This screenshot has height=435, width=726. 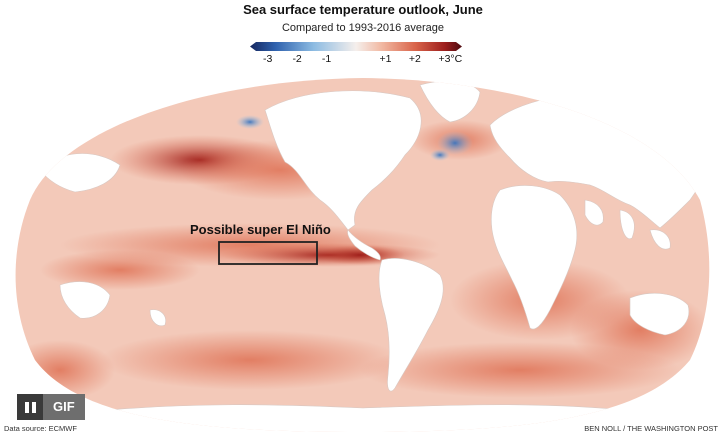 What do you see at coordinates (414, 59) in the screenshot?
I see `legend-tick-label: +2` at bounding box center [414, 59].